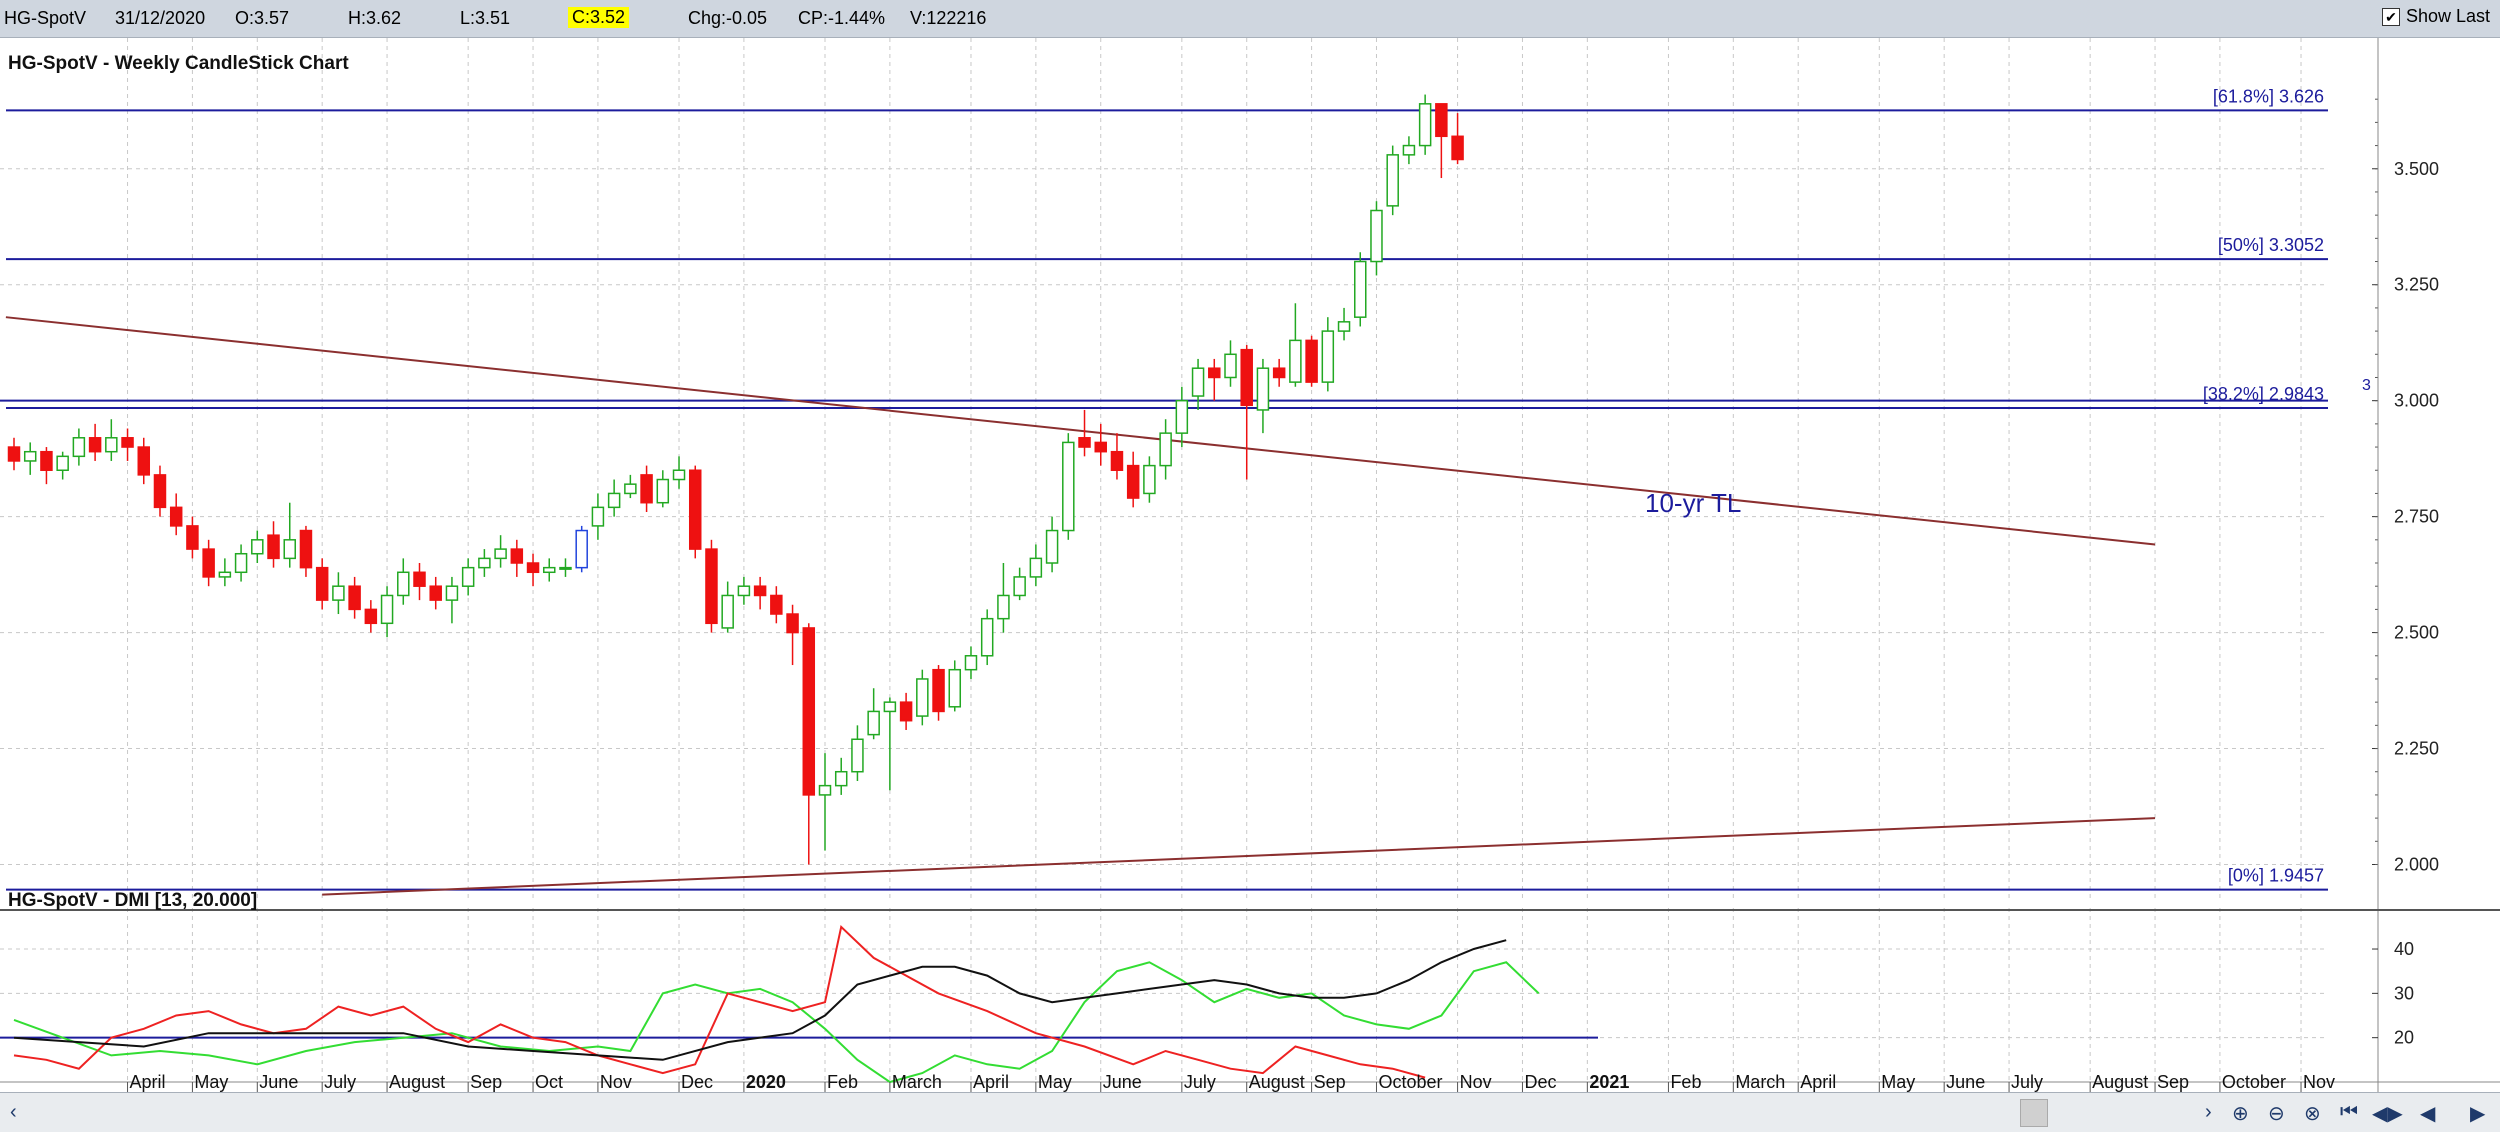 The image size is (2500, 1132). I want to click on x-tick-label: Feb, so click(842, 1082).